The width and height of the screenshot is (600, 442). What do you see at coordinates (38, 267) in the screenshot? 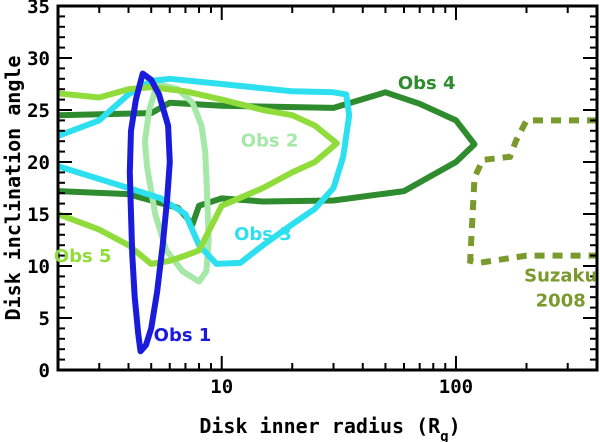
I see `y-tick-label: 10` at bounding box center [38, 267].